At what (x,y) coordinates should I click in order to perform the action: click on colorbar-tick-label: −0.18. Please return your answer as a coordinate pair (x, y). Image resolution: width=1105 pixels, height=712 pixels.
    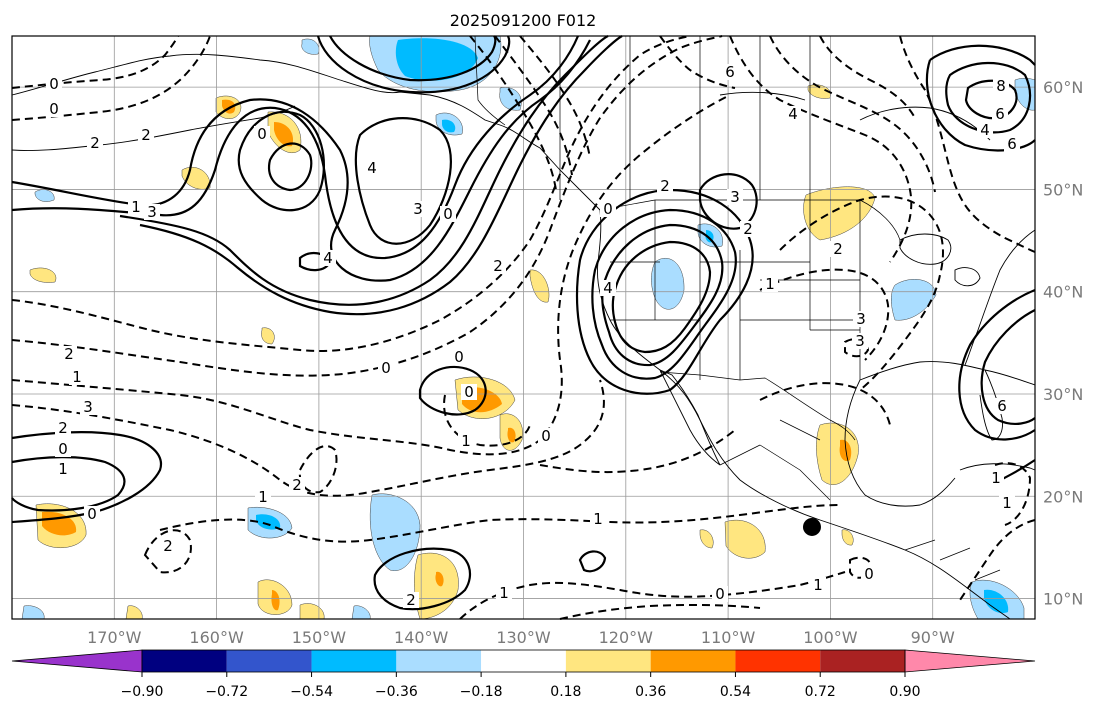
    Looking at the image, I should click on (481, 692).